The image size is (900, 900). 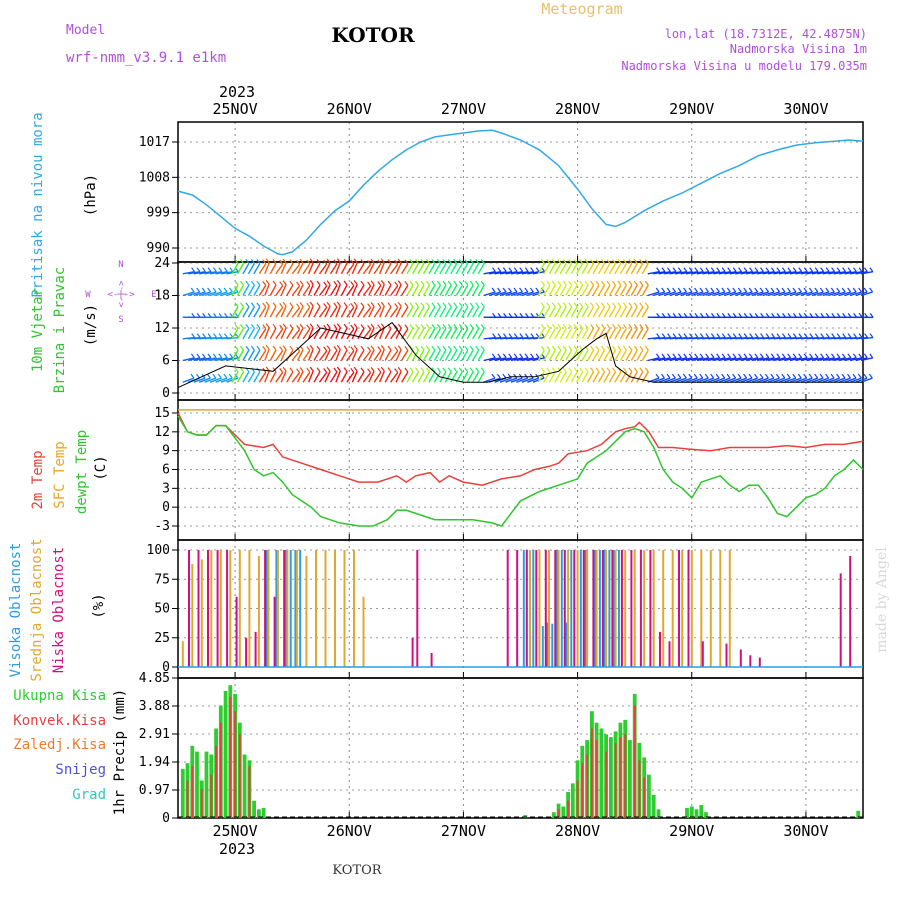 What do you see at coordinates (154, 734) in the screenshot?
I see `y-tick-label: 2.91` at bounding box center [154, 734].